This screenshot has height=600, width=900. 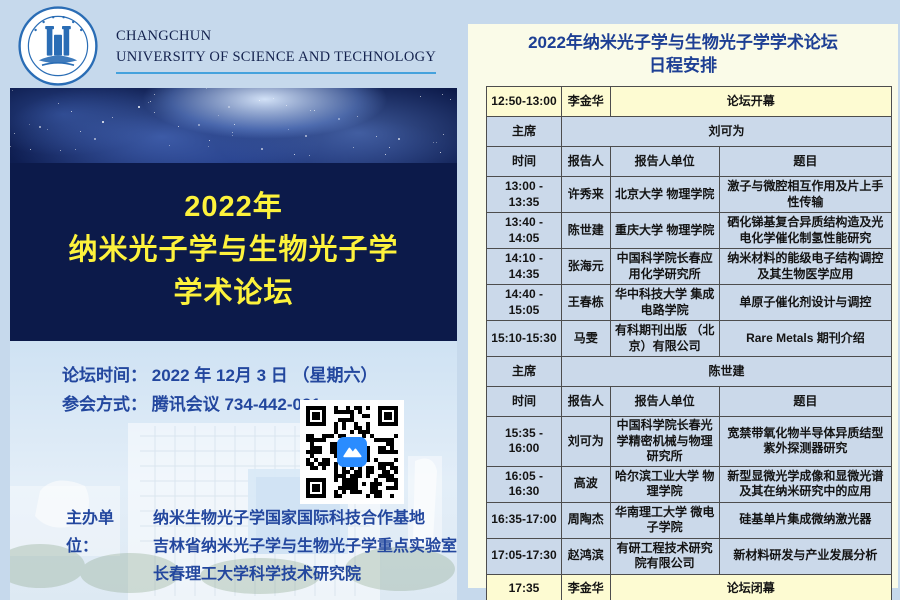 What do you see at coordinates (683, 42) in the screenshot?
I see `schedule-title-line1: 2022年纳米光子学与生物光子学学术论坛` at bounding box center [683, 42].